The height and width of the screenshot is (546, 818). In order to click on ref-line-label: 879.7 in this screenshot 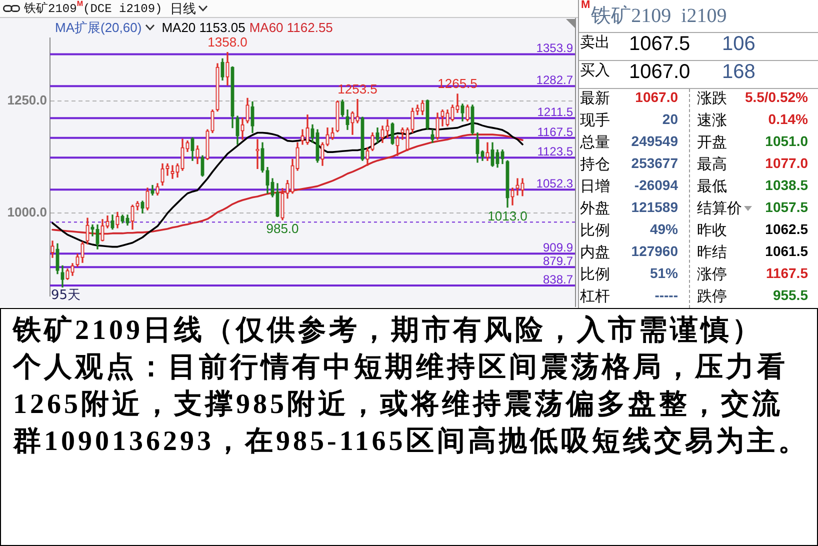, I will do `click(558, 261)`.